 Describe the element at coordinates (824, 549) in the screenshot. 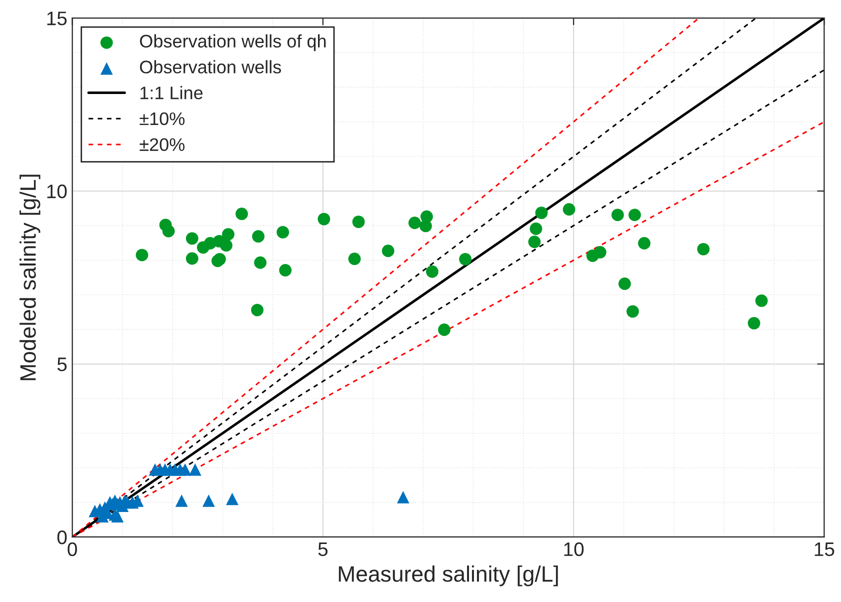

I see `x-tick-label: 15` at that location.